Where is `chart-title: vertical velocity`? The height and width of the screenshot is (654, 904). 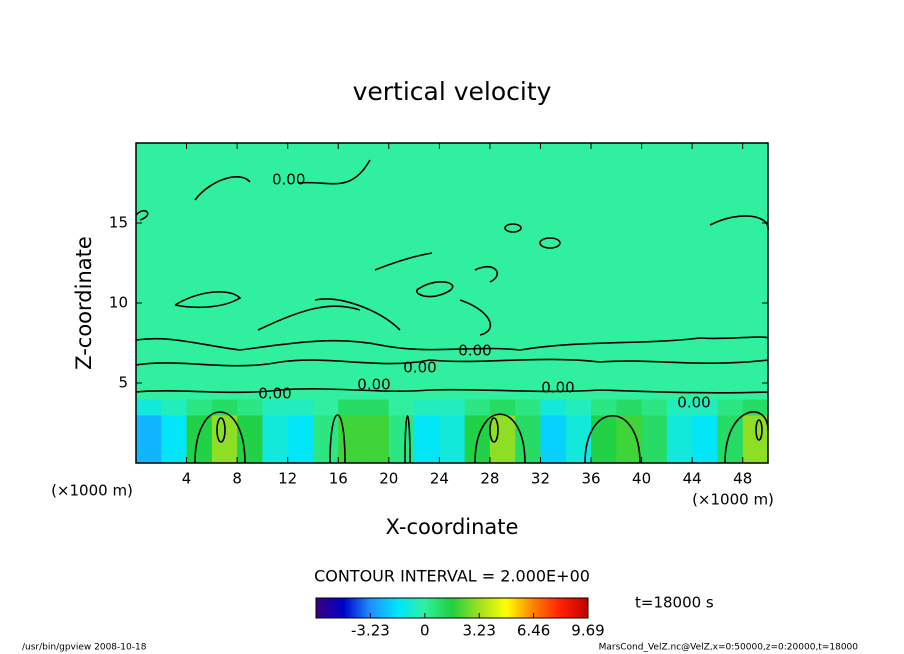 chart-title: vertical velocity is located at coordinates (452, 91).